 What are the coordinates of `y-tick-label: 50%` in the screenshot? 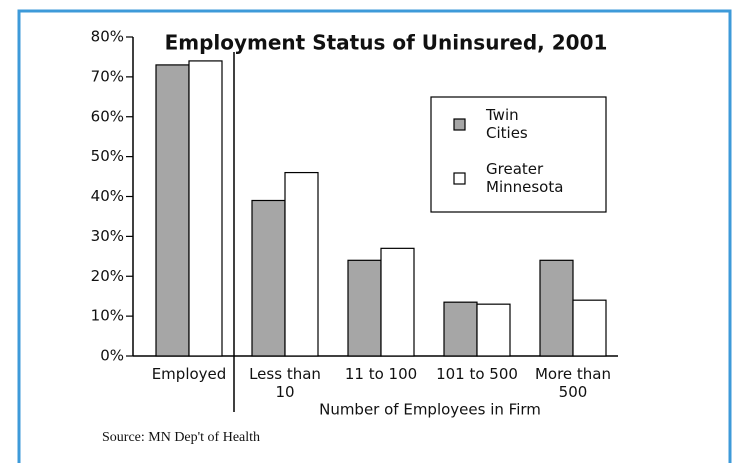 It's located at (107, 156).